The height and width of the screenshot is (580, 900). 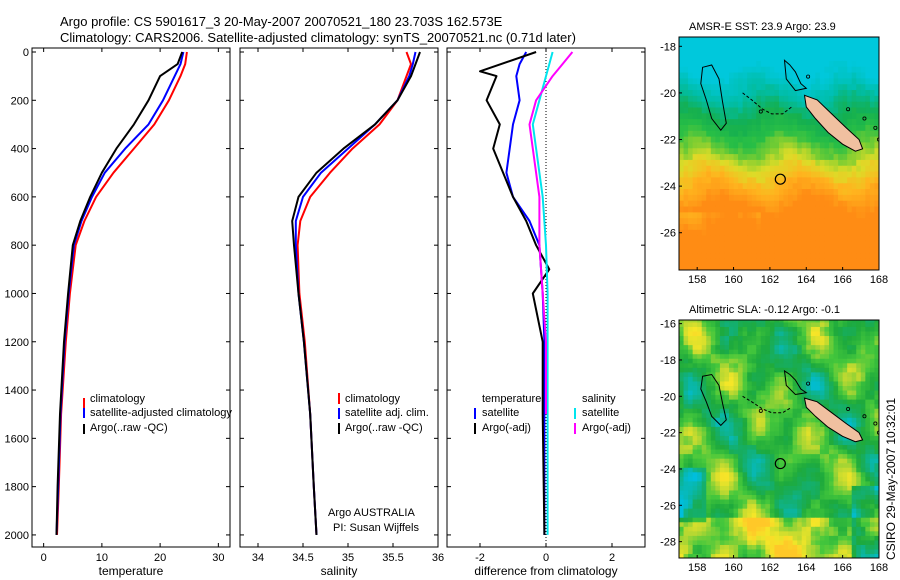 What do you see at coordinates (17, 439) in the screenshot?
I see `y-tick-label: 1600` at bounding box center [17, 439].